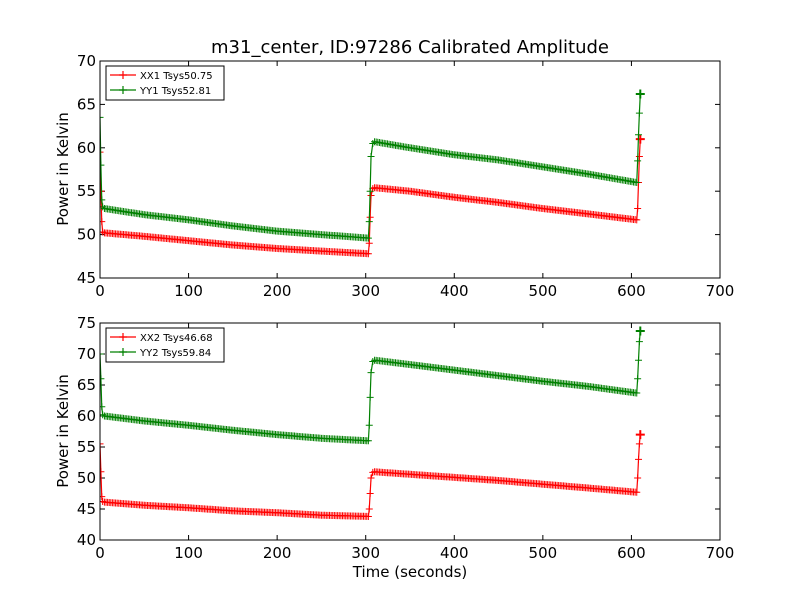 The height and width of the screenshot is (600, 800). What do you see at coordinates (410, 572) in the screenshot?
I see `bottom-chart-xlabel: Time (seconds)` at bounding box center [410, 572].